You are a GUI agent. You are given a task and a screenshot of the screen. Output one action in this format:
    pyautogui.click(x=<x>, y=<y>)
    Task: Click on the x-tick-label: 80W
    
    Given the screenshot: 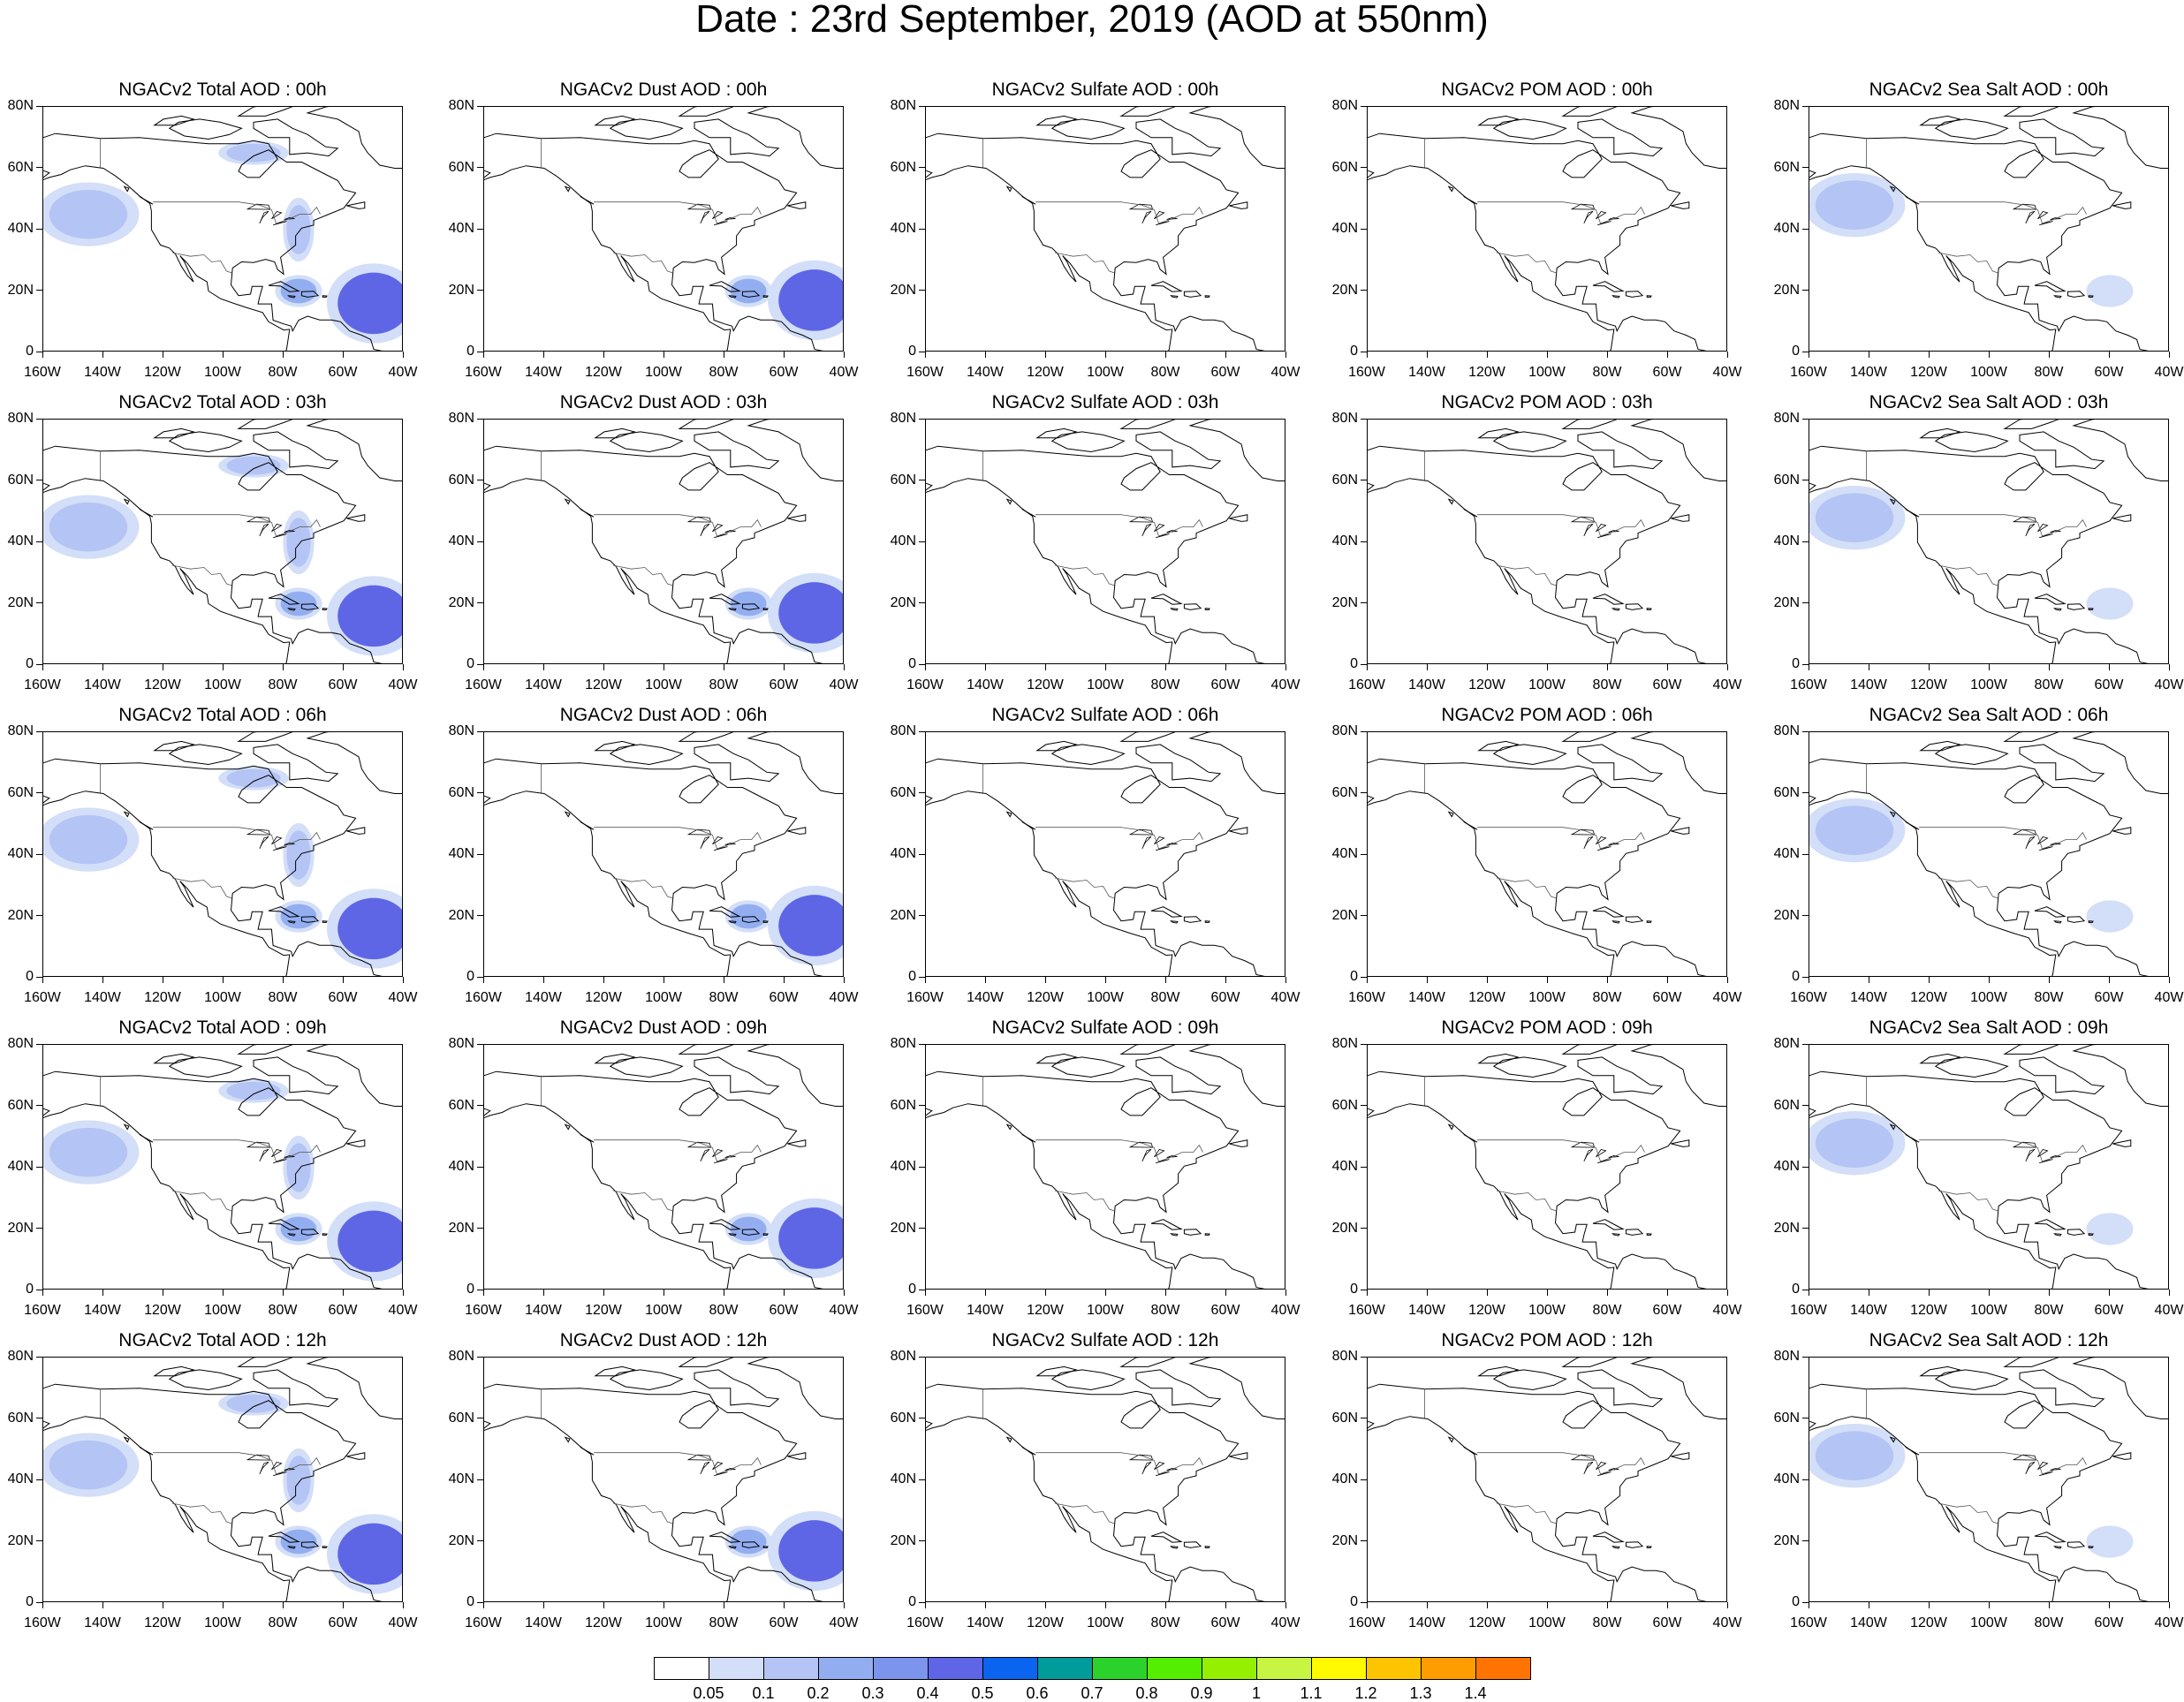 What is the action you would take?
    pyautogui.click(x=724, y=372)
    